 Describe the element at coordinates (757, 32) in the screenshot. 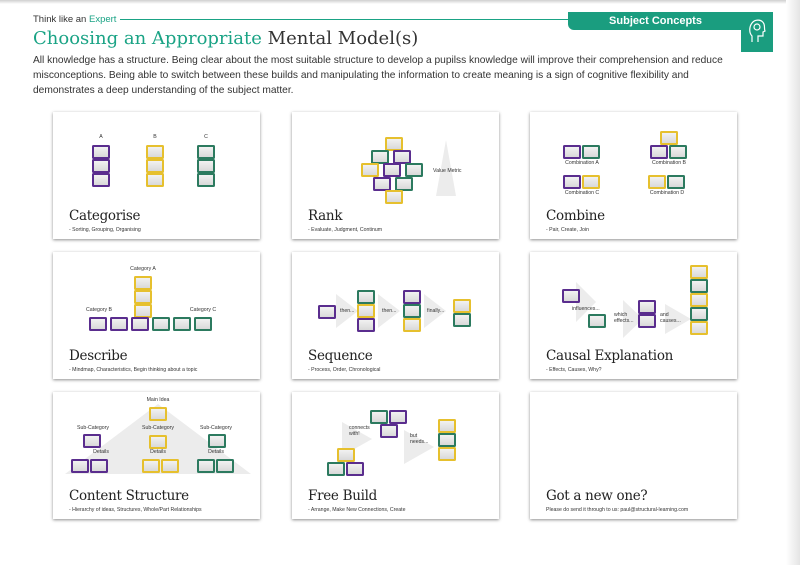

I see `head-brain-badge` at that location.